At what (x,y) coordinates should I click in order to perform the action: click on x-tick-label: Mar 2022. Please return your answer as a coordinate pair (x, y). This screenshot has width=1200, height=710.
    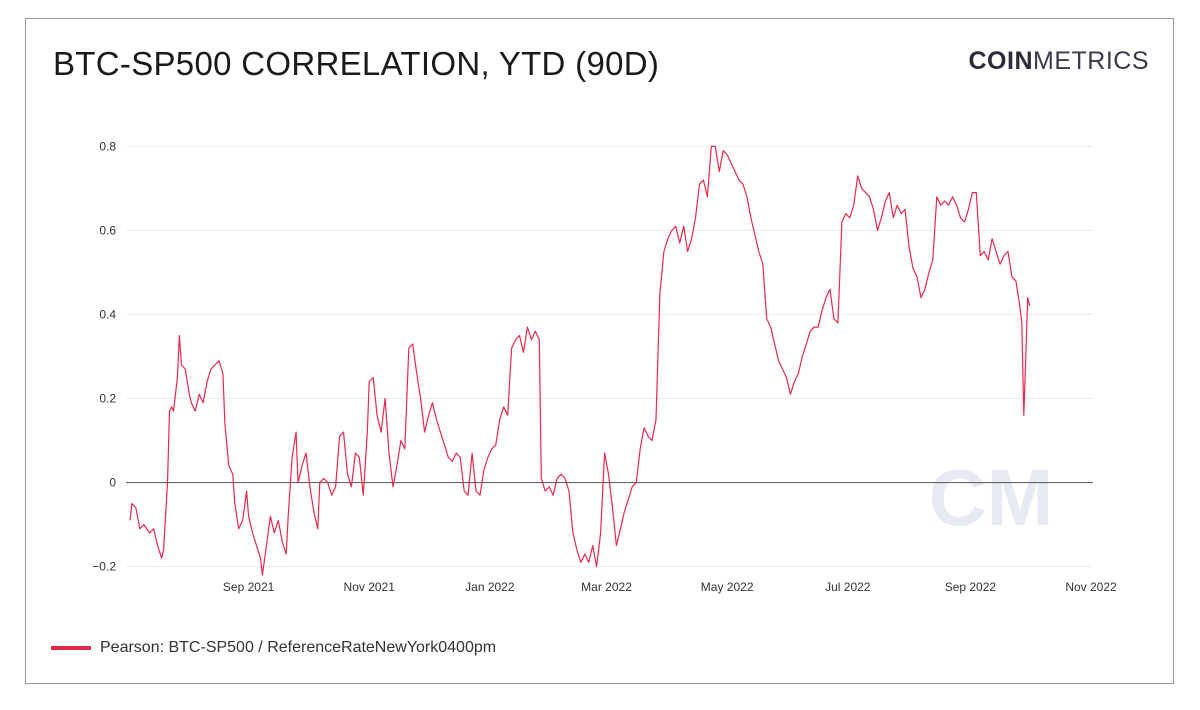
    Looking at the image, I should click on (606, 587).